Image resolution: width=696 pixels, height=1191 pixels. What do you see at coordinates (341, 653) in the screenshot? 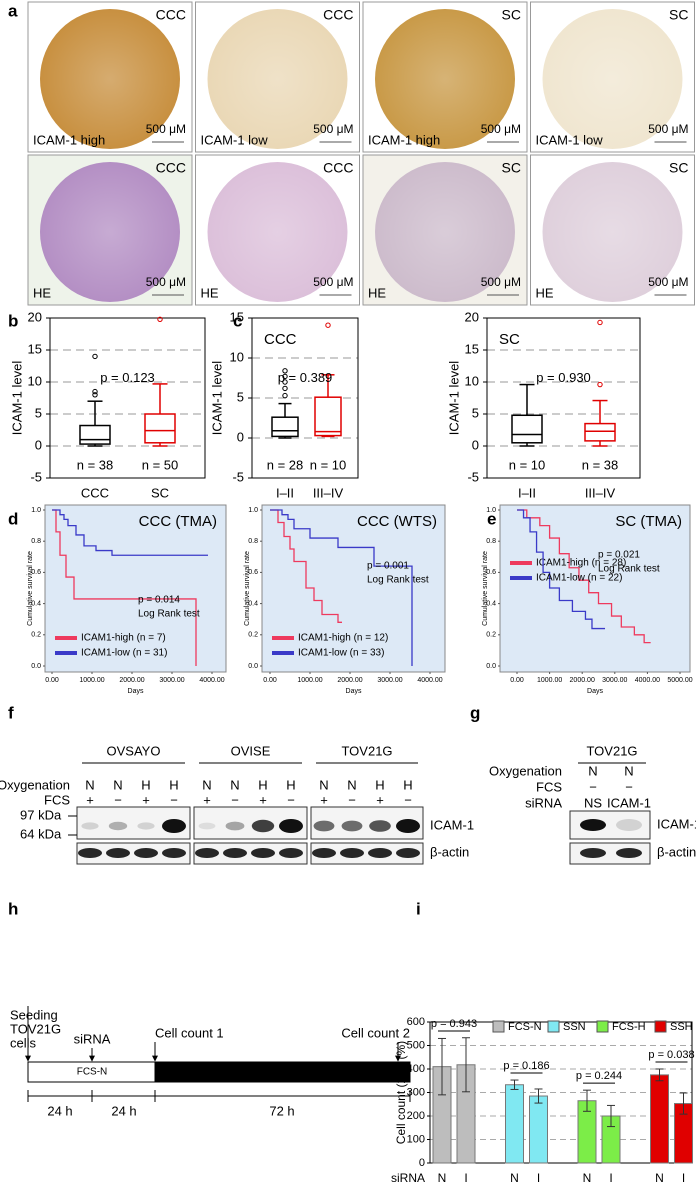
I see `legend-label: ICAM1-low (n = 33)` at bounding box center [341, 653].